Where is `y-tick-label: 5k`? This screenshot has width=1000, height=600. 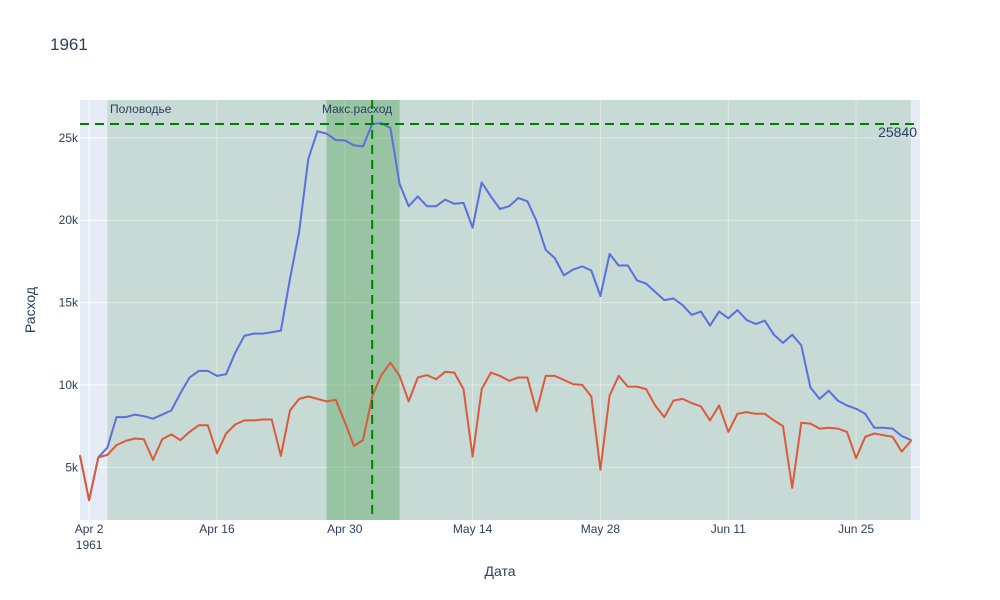 y-tick-label: 5k is located at coordinates (72, 467).